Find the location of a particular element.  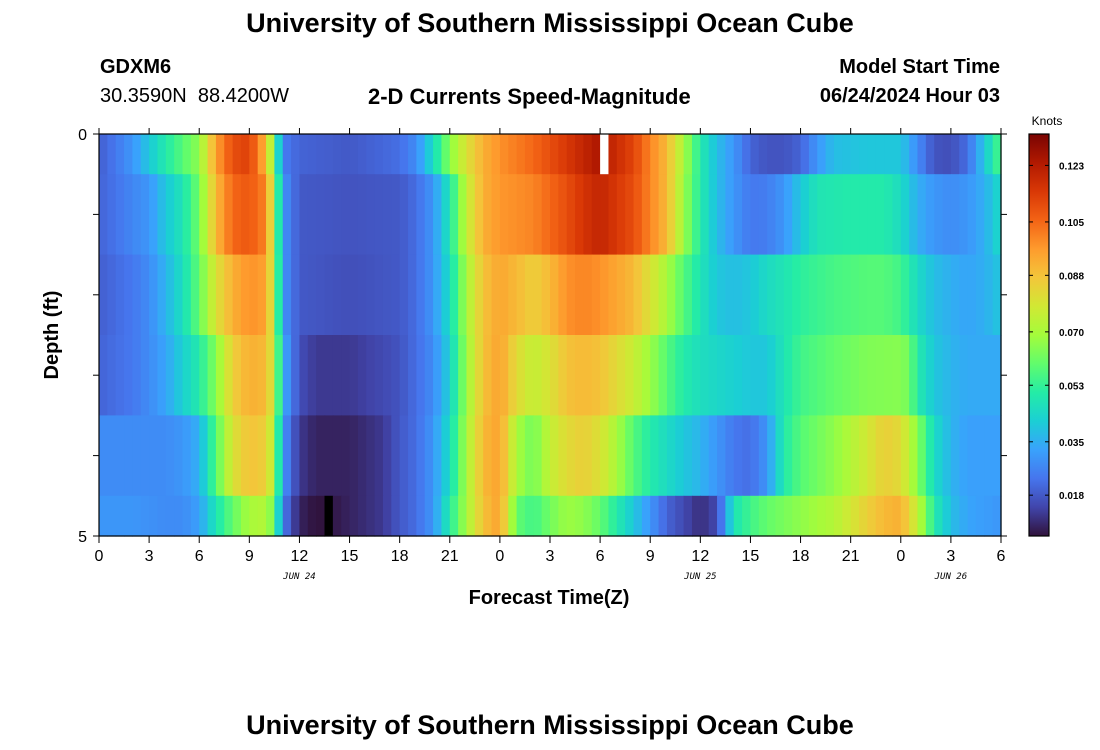

date-label: JUN 25 is located at coordinates (700, 577).